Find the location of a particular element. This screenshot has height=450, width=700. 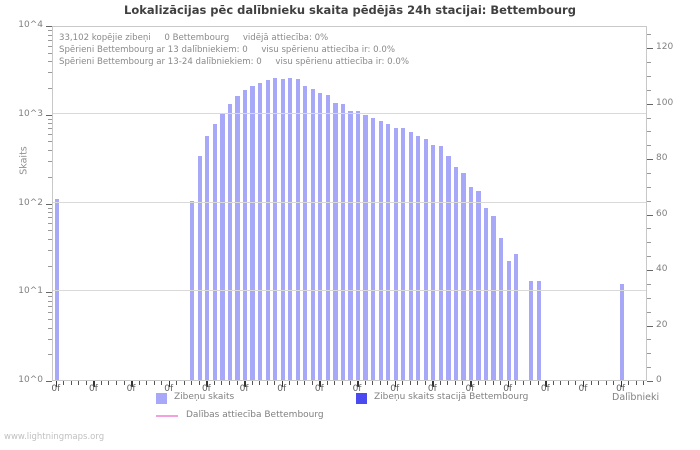

y-axis-left-tick-label: 10^4 is located at coordinates (30, 25).